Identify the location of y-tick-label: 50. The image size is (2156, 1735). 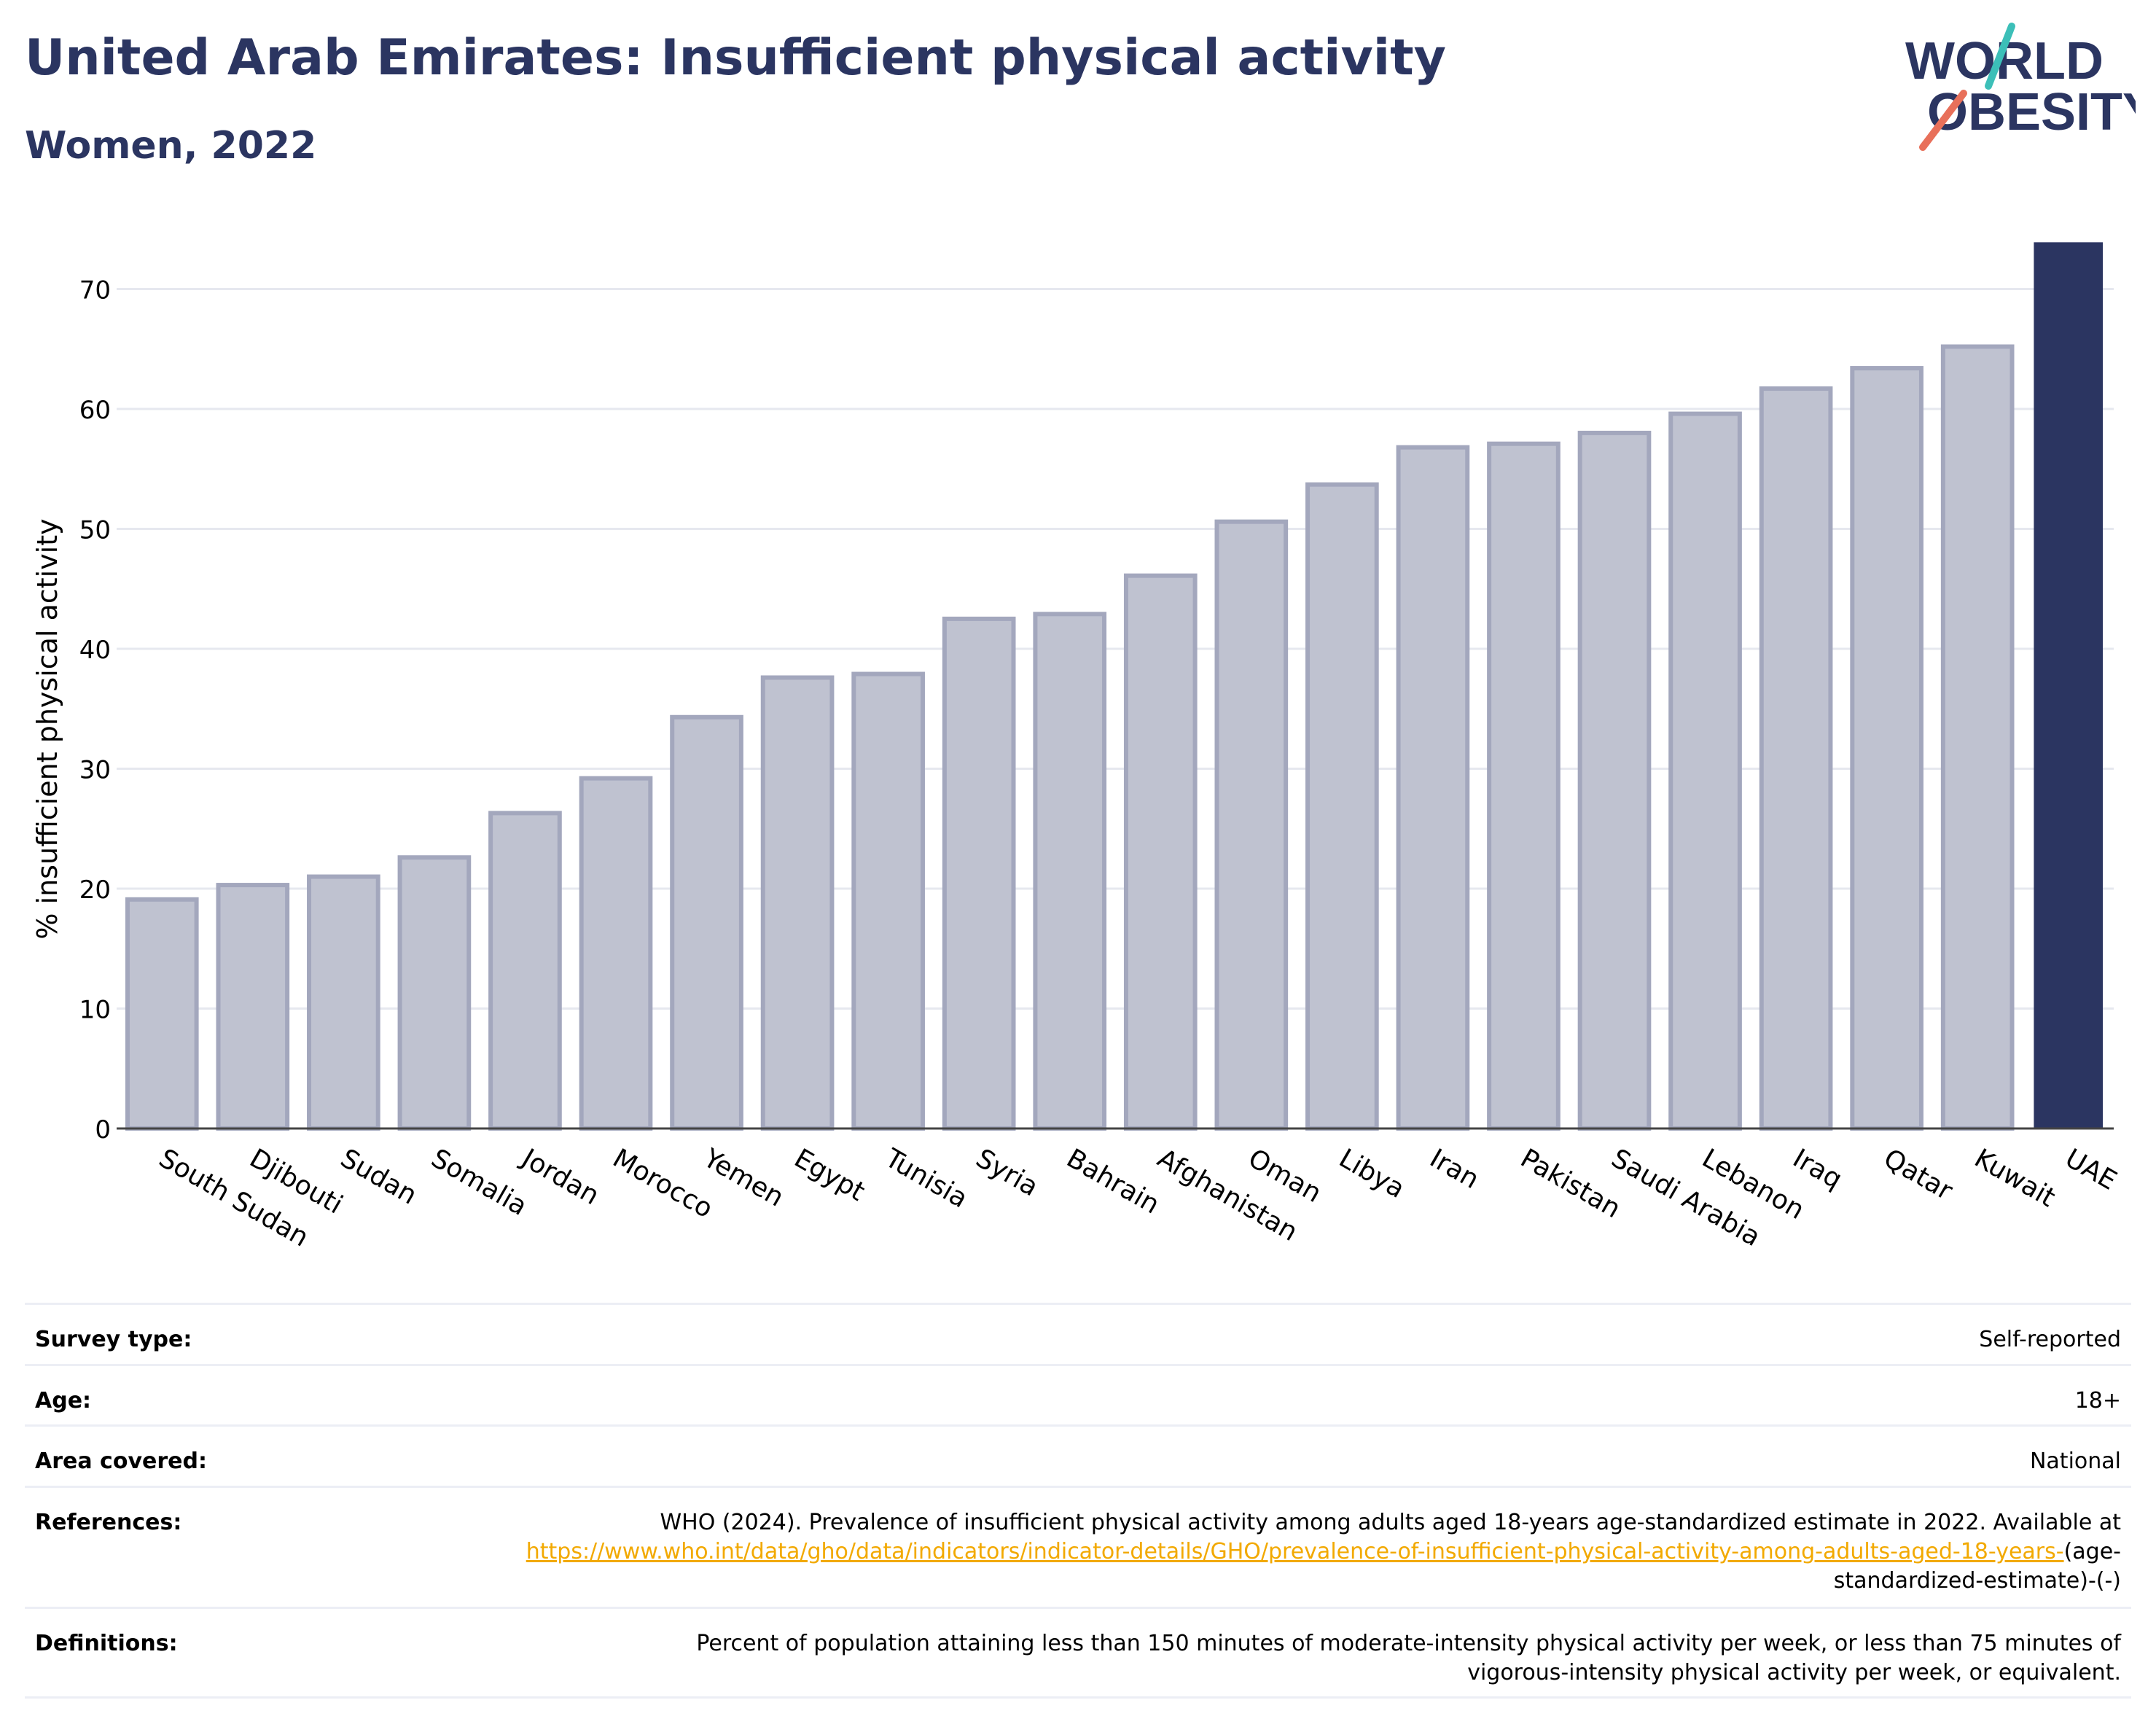
(95, 530).